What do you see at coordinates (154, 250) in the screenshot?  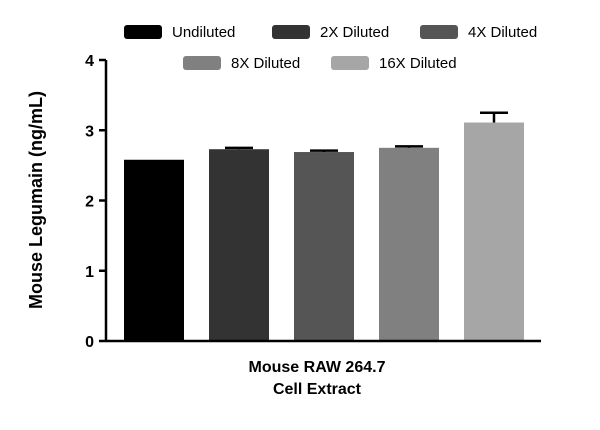 I see `bar-undiluted` at bounding box center [154, 250].